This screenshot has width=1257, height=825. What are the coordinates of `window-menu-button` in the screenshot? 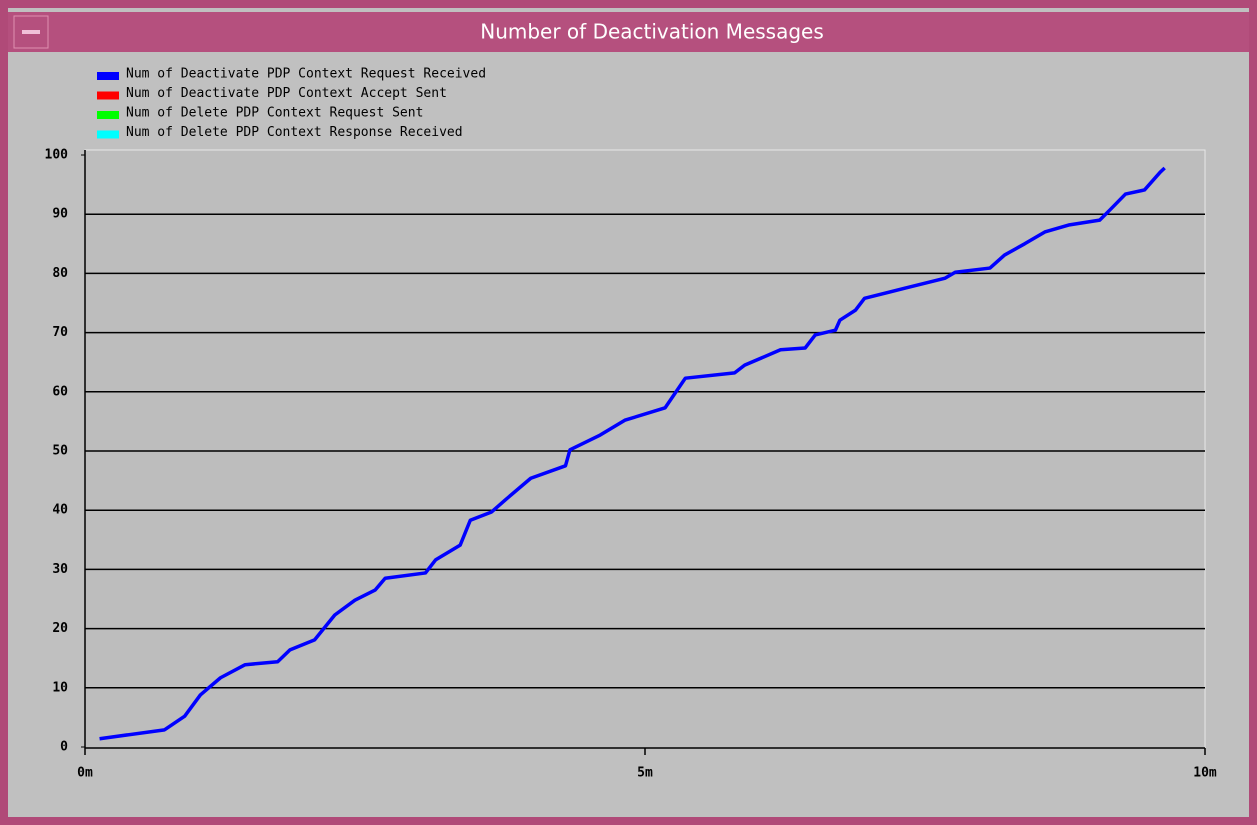 It's located at (31, 32).